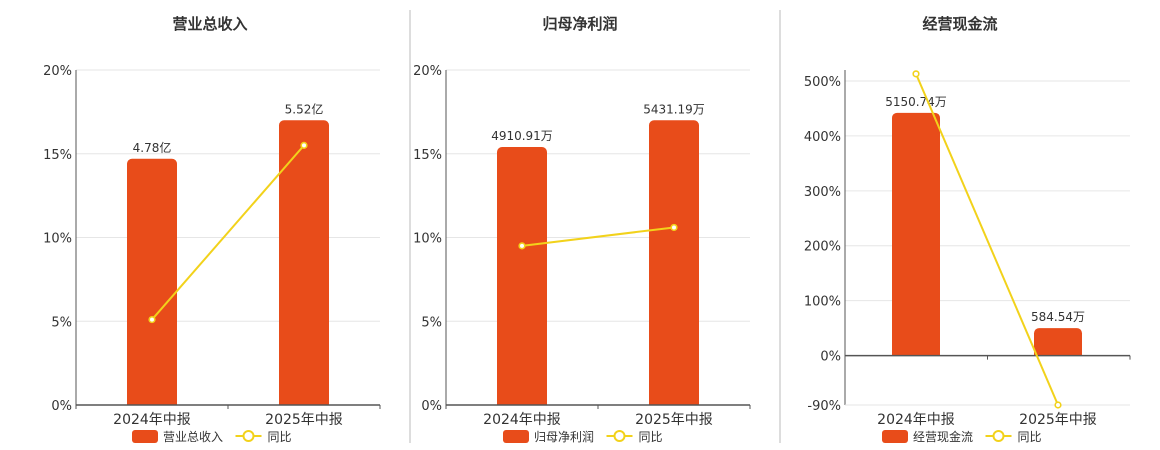  I want to click on data-label: 5150.74万, so click(916, 102).